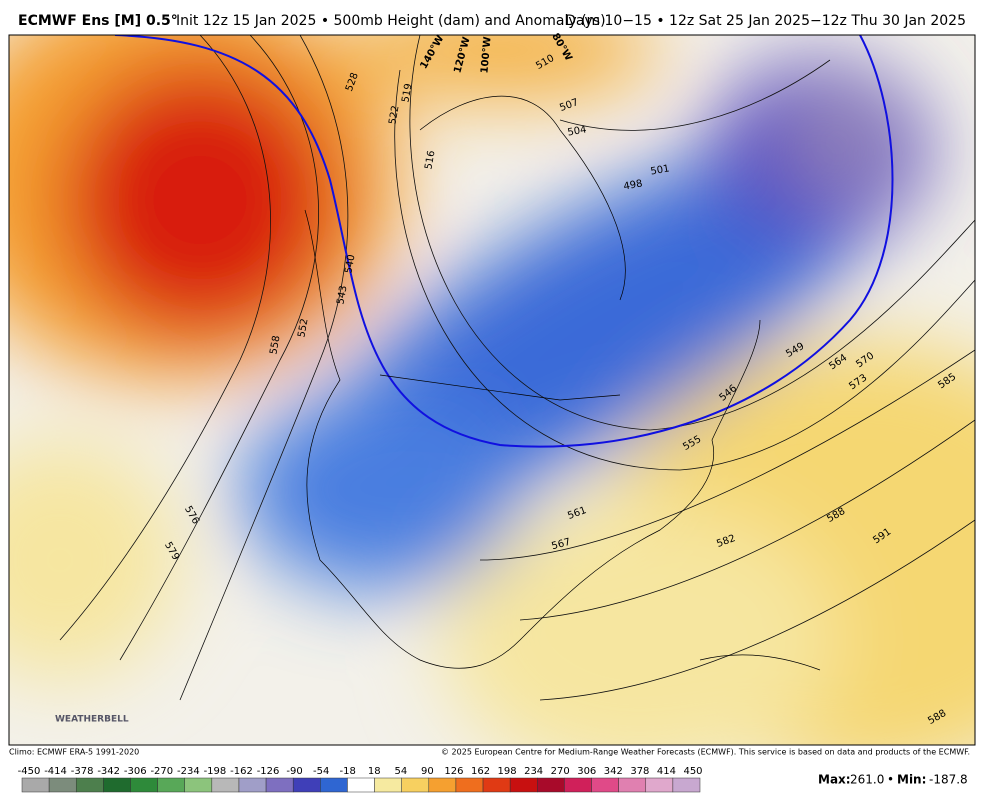 This screenshot has height=812, width=984. Describe the element at coordinates (577, 131) in the screenshot. I see `contour-label: 504` at that location.